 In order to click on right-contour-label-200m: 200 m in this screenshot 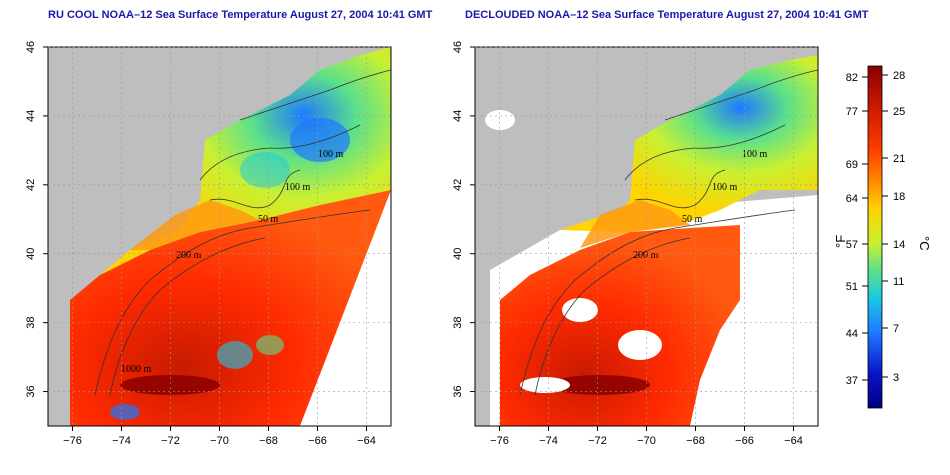, I will do `click(646, 255)`.